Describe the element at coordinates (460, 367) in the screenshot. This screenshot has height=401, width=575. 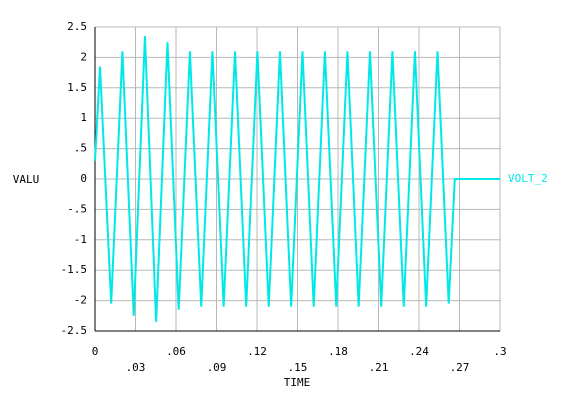
I see `x-tick-label: .27` at that location.